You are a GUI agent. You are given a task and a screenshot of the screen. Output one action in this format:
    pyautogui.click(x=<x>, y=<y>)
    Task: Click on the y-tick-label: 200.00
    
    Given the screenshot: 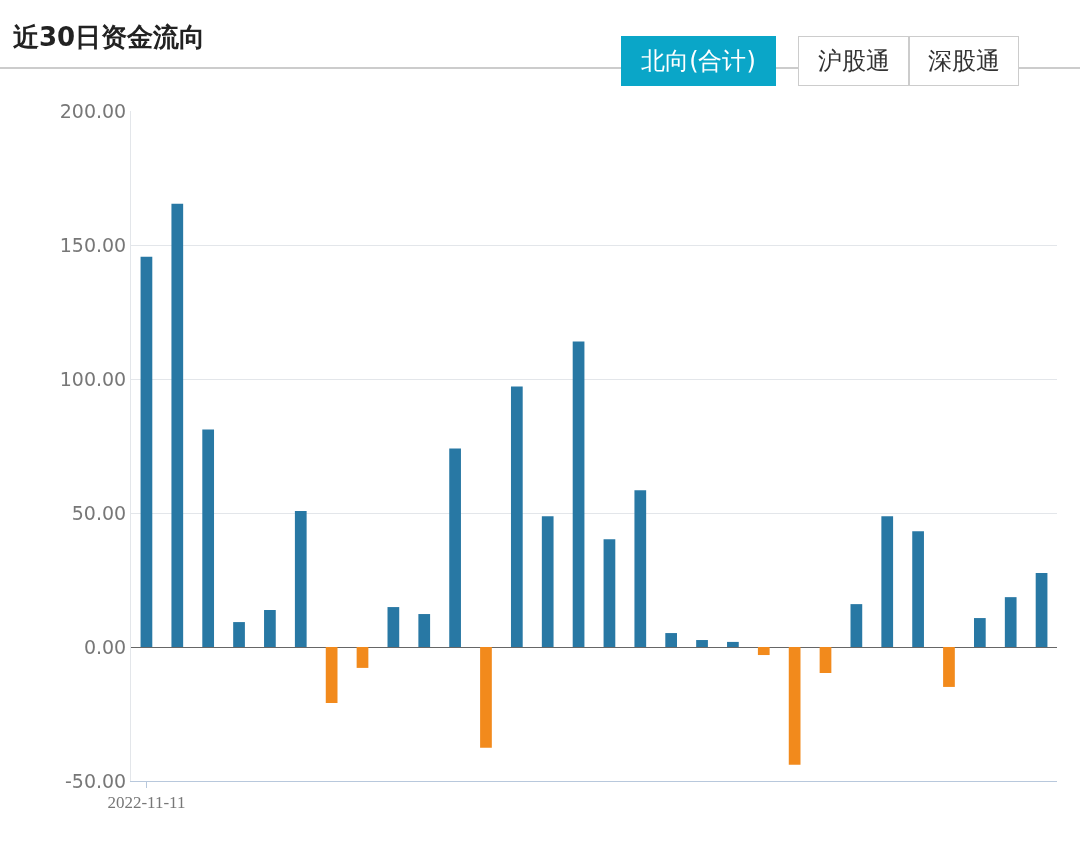 What is the action you would take?
    pyautogui.click(x=93, y=110)
    